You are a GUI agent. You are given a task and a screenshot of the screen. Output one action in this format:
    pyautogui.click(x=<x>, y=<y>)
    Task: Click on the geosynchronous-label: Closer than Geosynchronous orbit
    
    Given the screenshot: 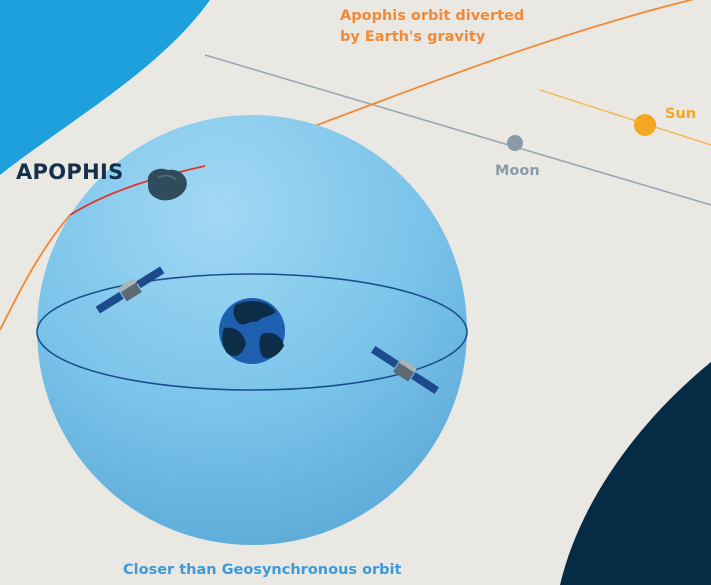 What is the action you would take?
    pyautogui.click(x=262, y=570)
    